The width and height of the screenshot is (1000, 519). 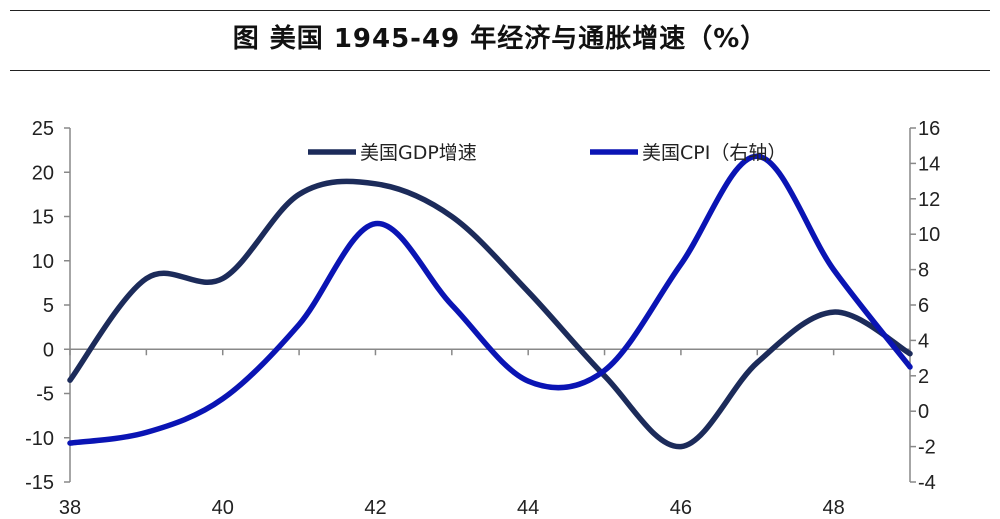 What do you see at coordinates (223, 508) in the screenshot?
I see `x-tick-label: 40` at bounding box center [223, 508].